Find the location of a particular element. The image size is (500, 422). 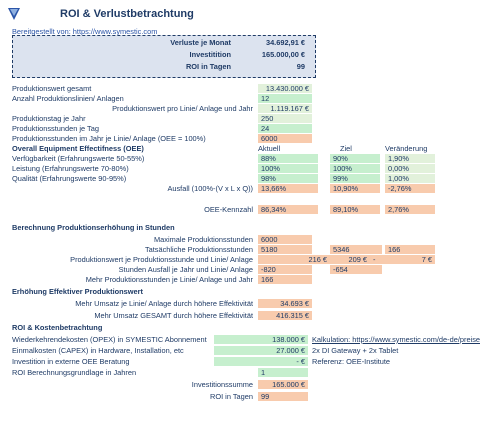

summary-value: 165.000,00 € is located at coordinates (283, 54).